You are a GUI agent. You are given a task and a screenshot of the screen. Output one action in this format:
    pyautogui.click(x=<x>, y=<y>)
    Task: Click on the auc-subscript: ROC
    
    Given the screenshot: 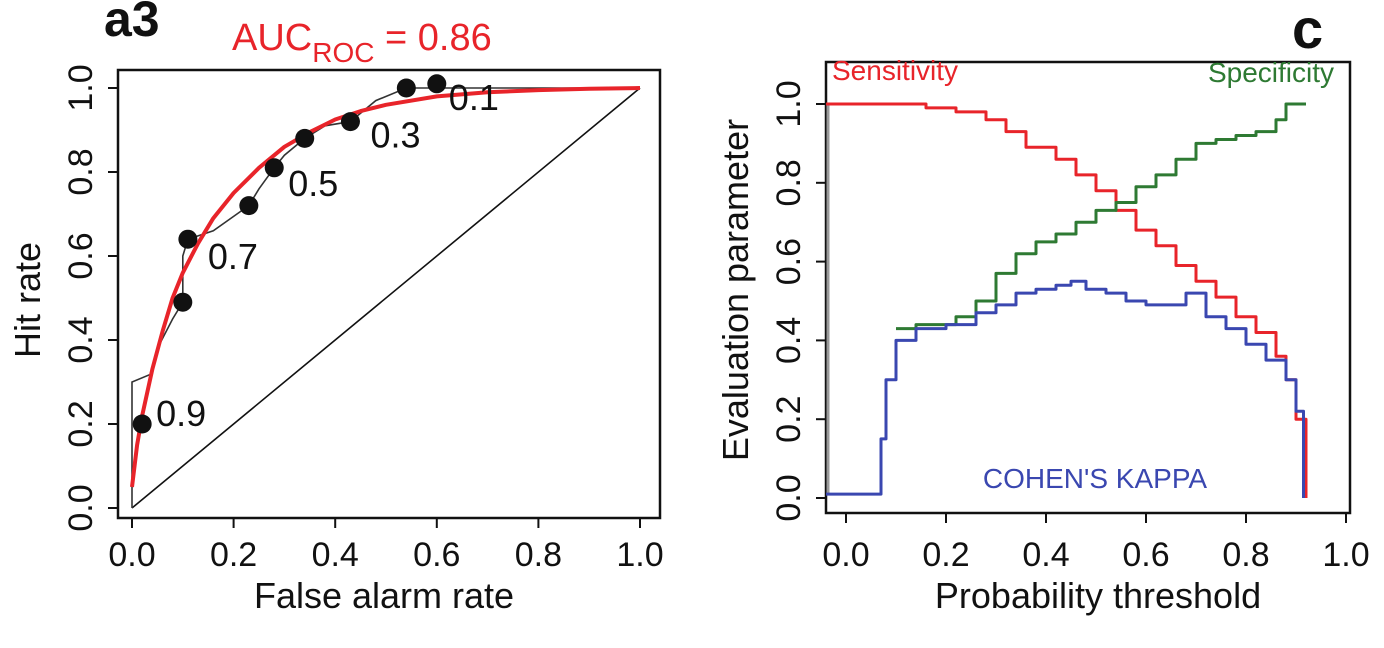 What is the action you would take?
    pyautogui.click(x=343, y=52)
    